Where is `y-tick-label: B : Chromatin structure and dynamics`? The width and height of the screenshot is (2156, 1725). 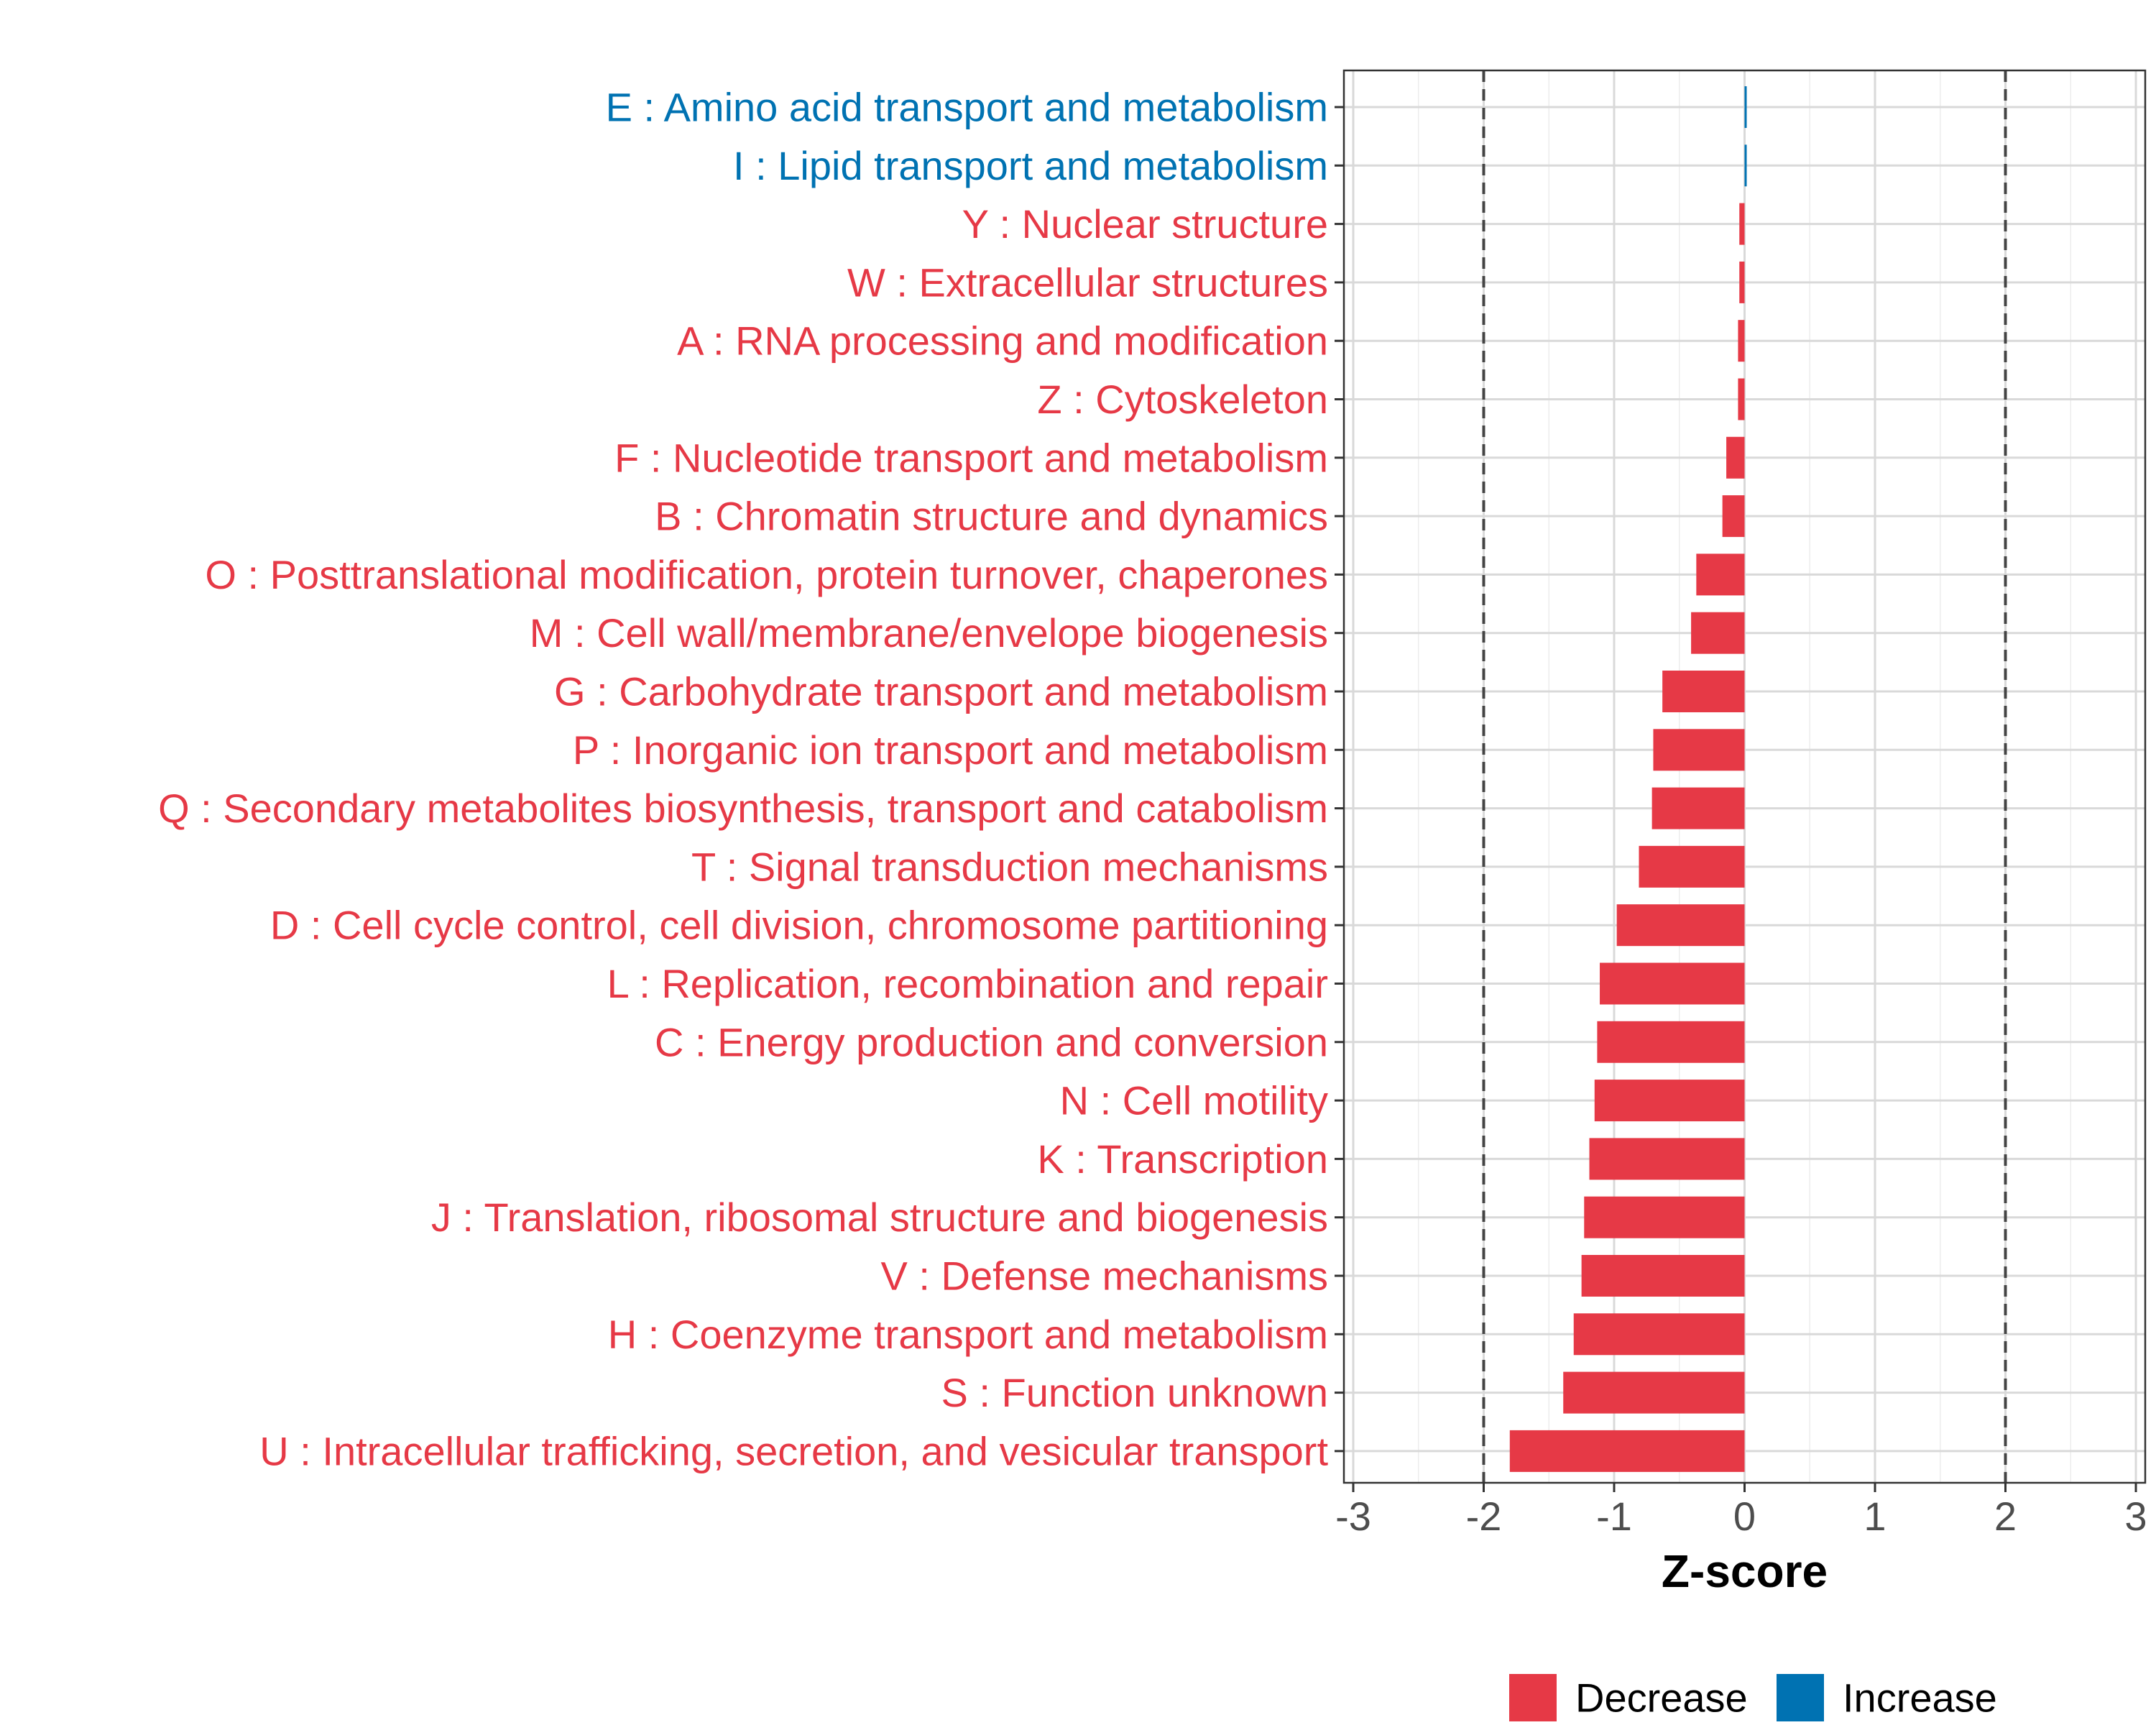
y-tick-label: B : Chromatin structure and dynamics is located at coordinates (991, 516).